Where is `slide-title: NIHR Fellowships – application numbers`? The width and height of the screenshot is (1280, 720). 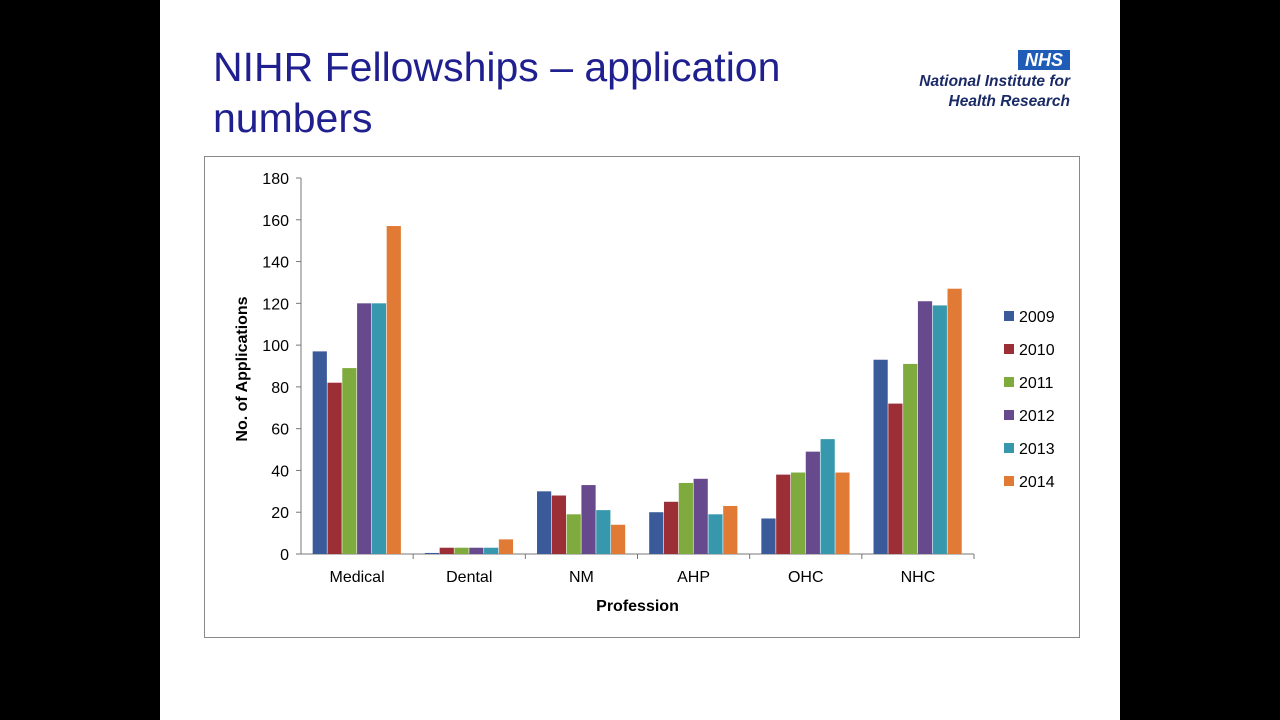
slide-title: NIHR Fellowships – application numbers is located at coordinates (497, 92).